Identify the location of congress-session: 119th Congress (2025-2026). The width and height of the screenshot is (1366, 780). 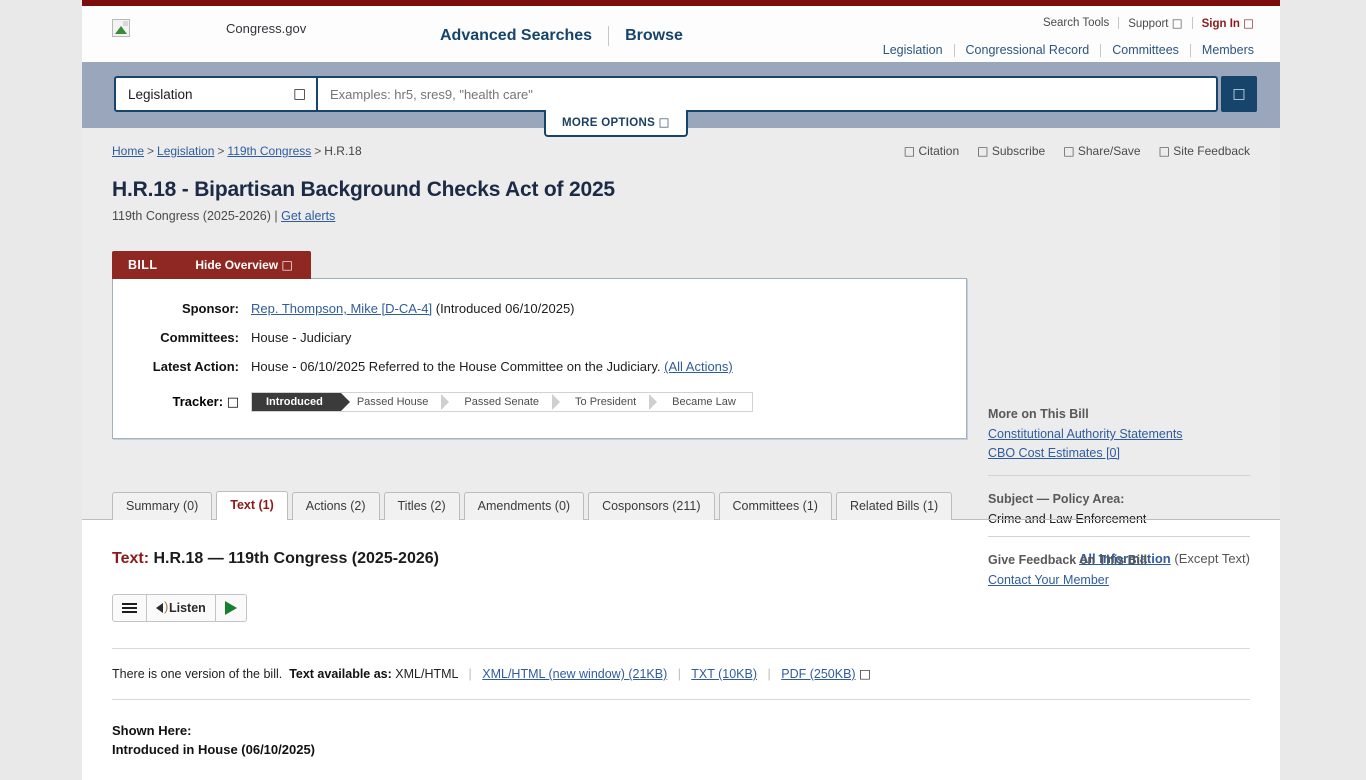
(191, 216).